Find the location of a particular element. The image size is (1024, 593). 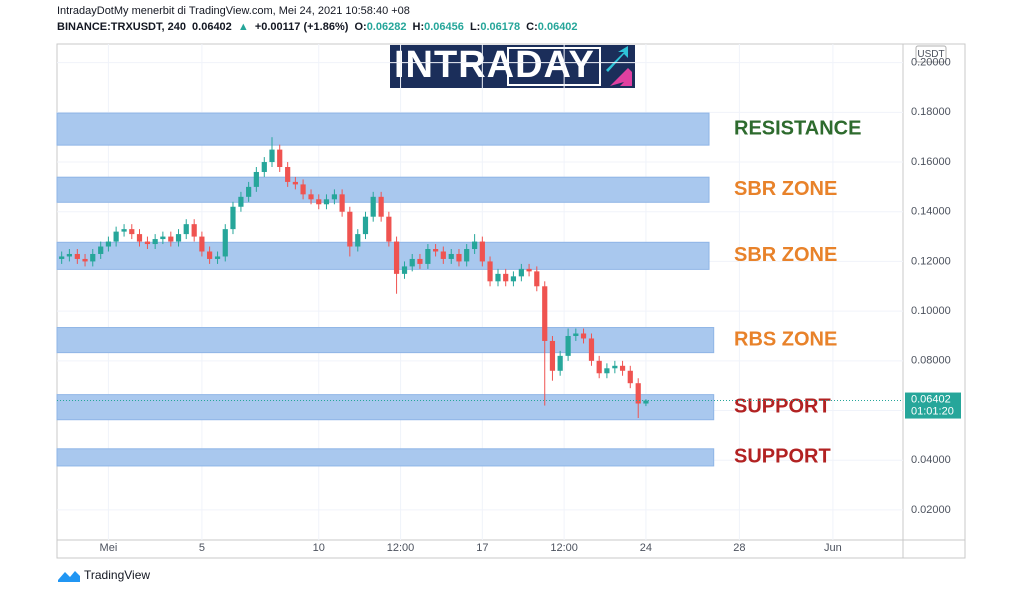

logo-box is located at coordinates (554, 66).